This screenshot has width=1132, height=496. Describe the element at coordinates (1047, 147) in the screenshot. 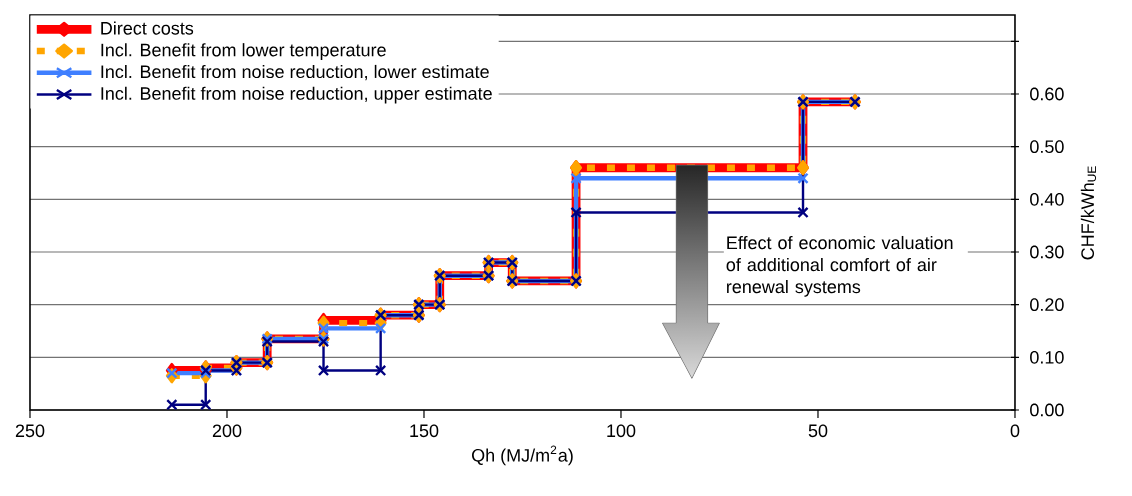

I see `y-tick-label: 0.50` at that location.